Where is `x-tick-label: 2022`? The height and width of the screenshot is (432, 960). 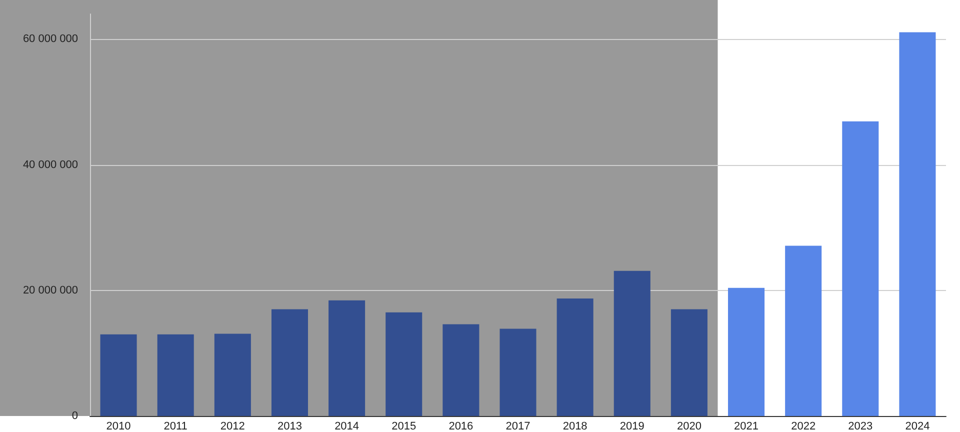 x-tick-label: 2022 is located at coordinates (803, 426).